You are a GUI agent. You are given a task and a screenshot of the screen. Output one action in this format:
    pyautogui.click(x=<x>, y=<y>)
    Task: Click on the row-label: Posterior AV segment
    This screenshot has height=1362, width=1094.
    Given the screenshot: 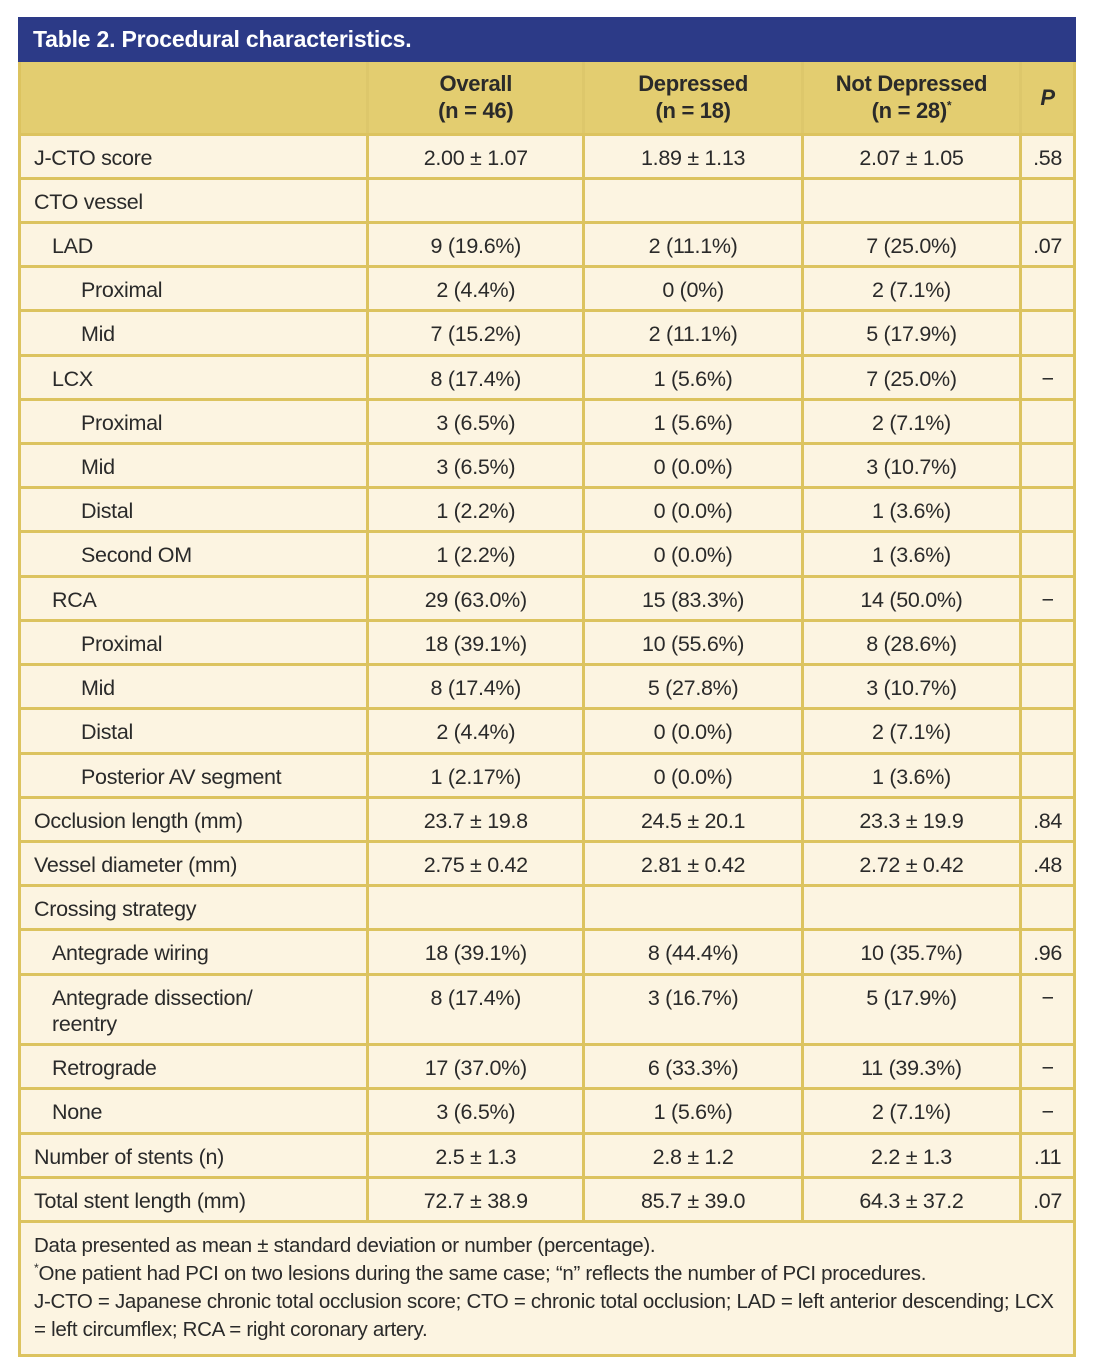 What is the action you would take?
    pyautogui.click(x=193, y=775)
    